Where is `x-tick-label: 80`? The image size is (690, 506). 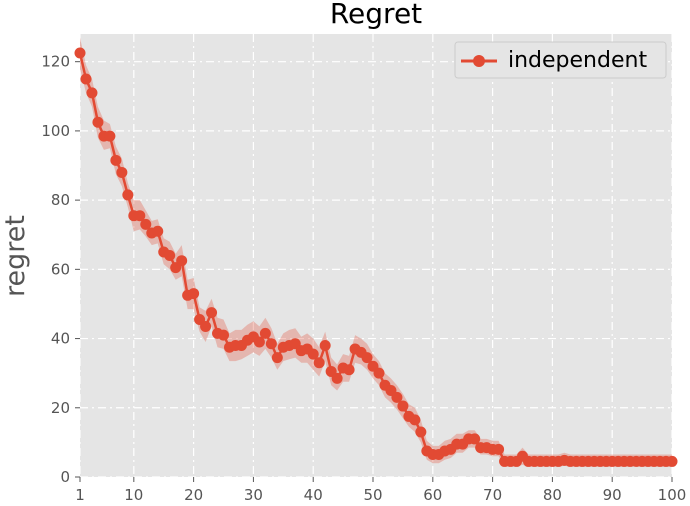
x-tick-label: 80 is located at coordinates (552, 495).